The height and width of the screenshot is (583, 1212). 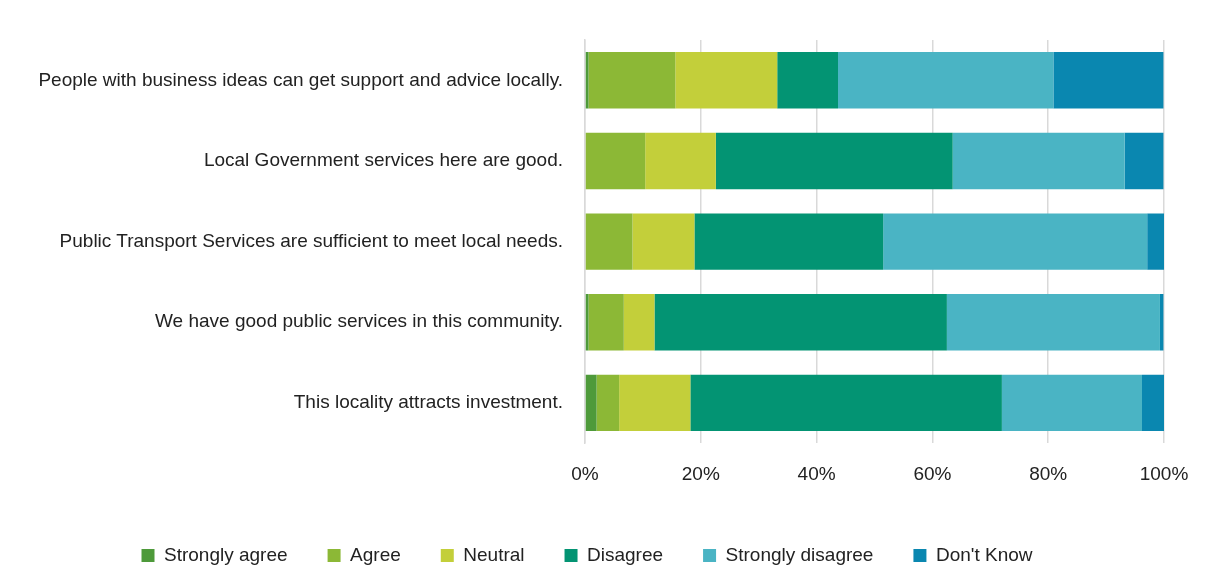 What do you see at coordinates (383, 160) in the screenshot?
I see `y-tick-label: Local Government services here are good.` at bounding box center [383, 160].